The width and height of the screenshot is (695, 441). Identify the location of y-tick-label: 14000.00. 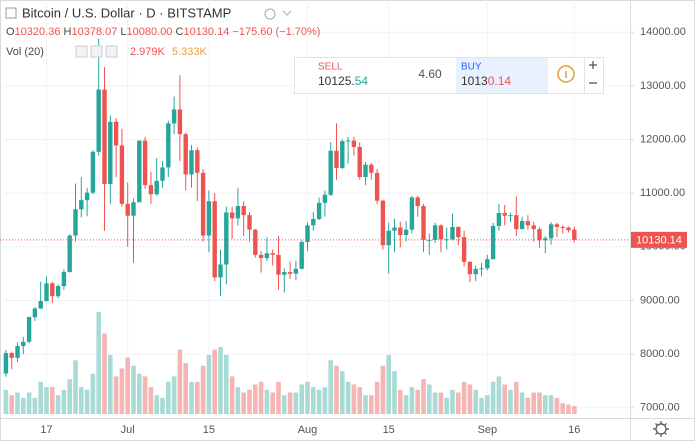
(663, 32).